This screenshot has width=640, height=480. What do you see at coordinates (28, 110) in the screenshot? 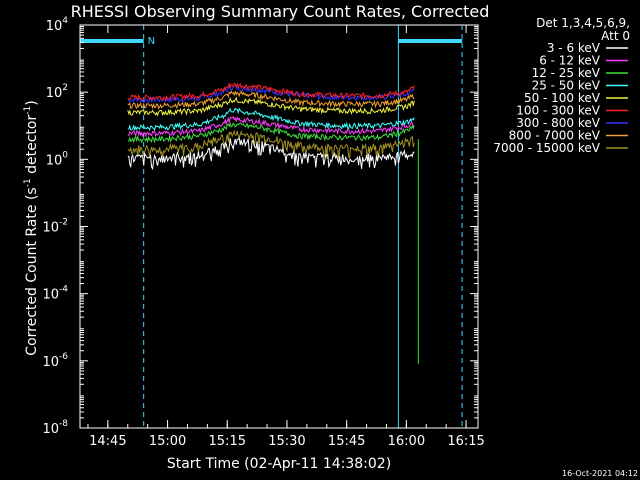
I see `y-axis-label-sup2: -1` at bounding box center [28, 110].